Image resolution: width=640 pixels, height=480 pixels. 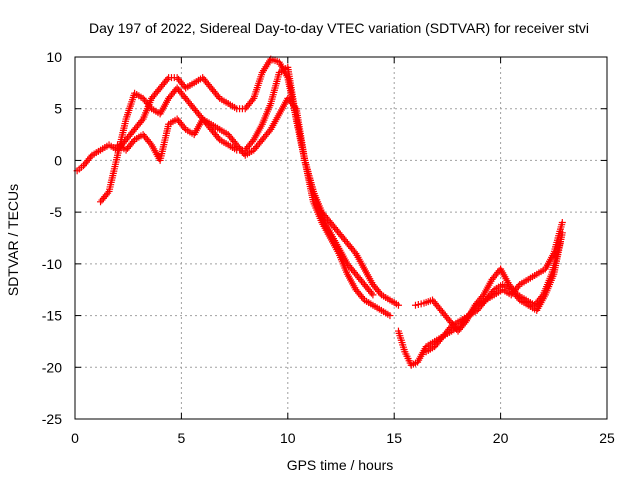 I want to click on y-tick-label: 5, so click(x=58, y=109).